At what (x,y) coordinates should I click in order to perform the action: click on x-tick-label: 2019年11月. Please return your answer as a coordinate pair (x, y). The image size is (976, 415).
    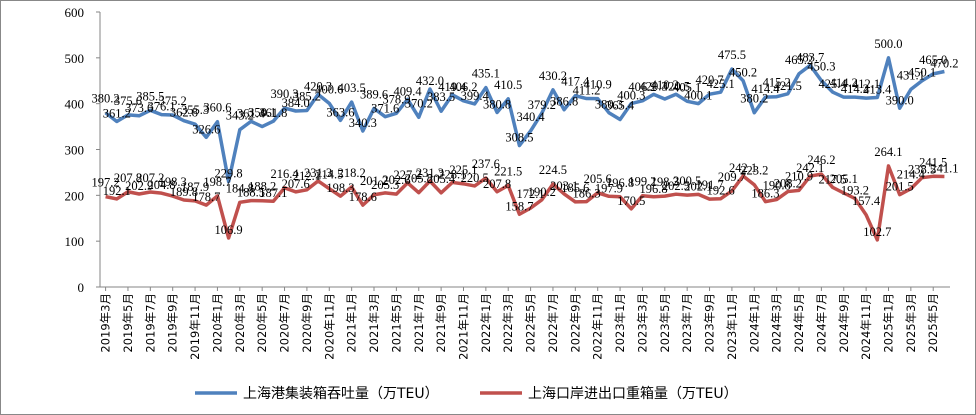
    Looking at the image, I should click on (195, 326).